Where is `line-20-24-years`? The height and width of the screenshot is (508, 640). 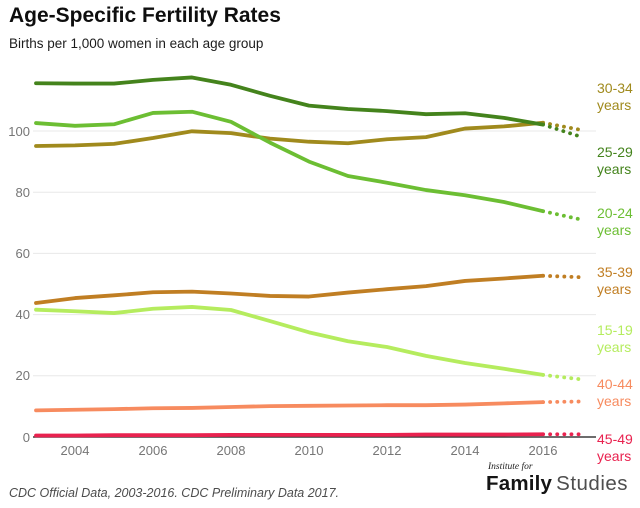
line-20-24-years is located at coordinates (562, 215).